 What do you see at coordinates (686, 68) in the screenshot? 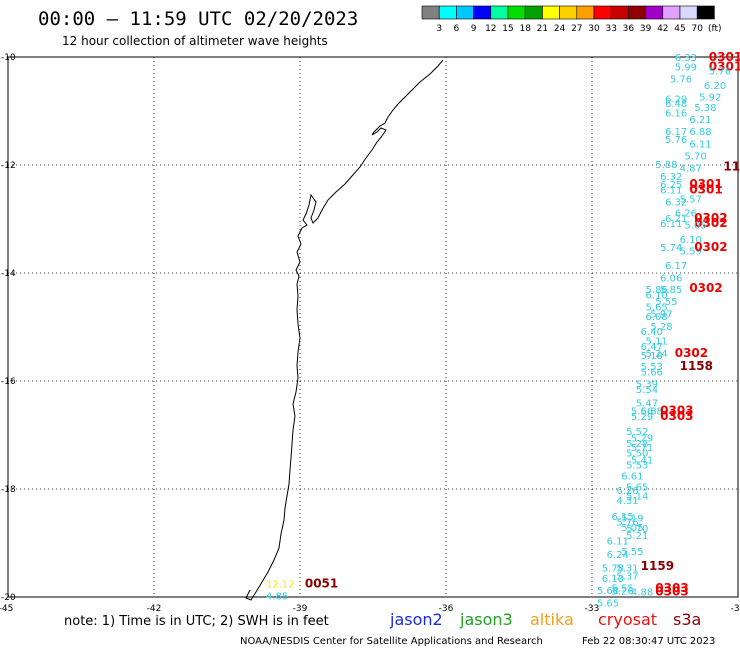
I see `swh-label: 5.99` at bounding box center [686, 68].